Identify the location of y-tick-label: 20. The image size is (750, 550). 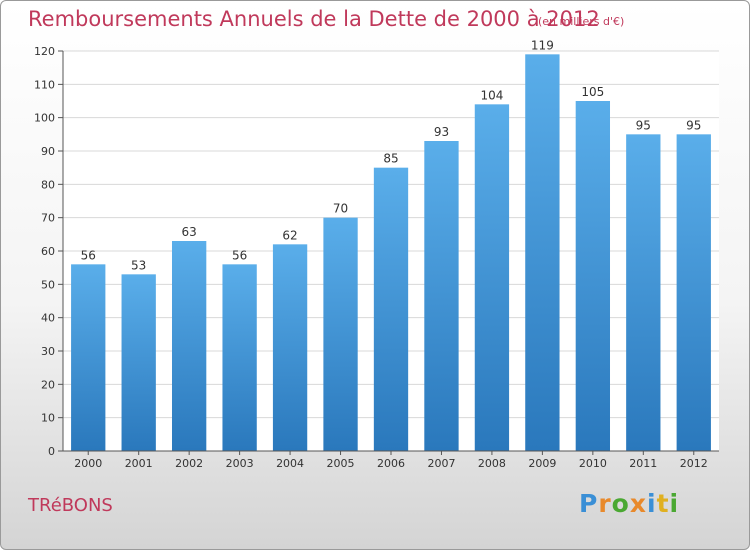
(48, 384).